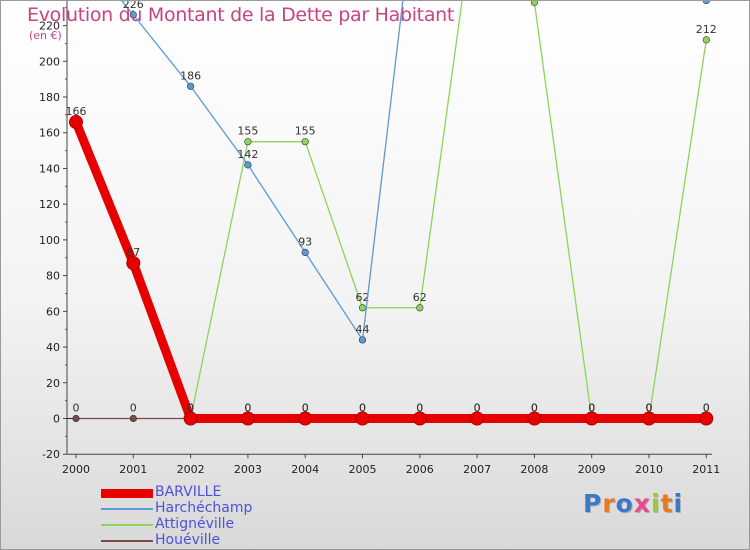 This screenshot has height=550, width=750. Describe the element at coordinates (53, 383) in the screenshot. I see `y-tick-label: 20` at that location.